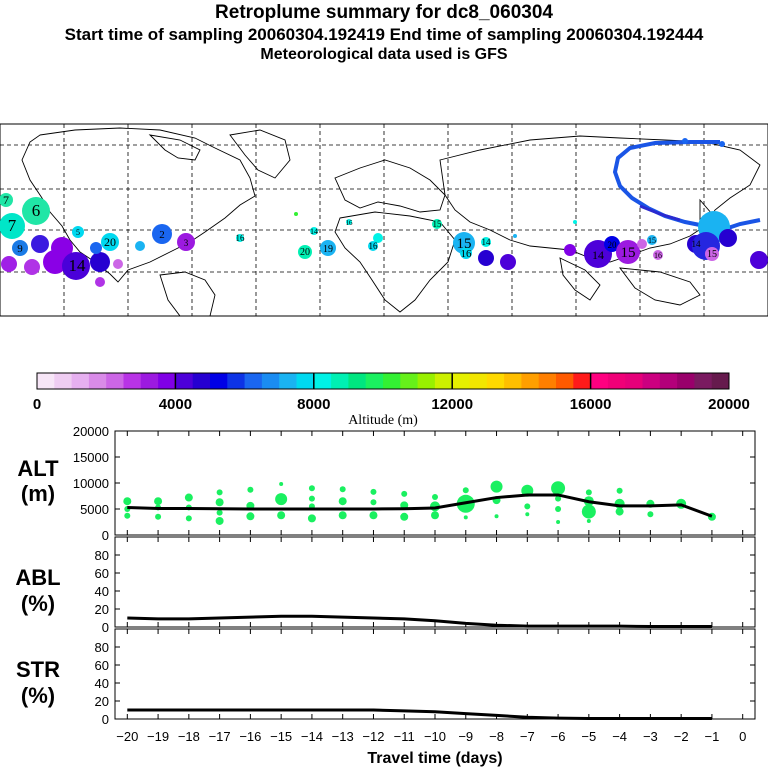  I want to click on x-tick-label: −18, so click(189, 736).